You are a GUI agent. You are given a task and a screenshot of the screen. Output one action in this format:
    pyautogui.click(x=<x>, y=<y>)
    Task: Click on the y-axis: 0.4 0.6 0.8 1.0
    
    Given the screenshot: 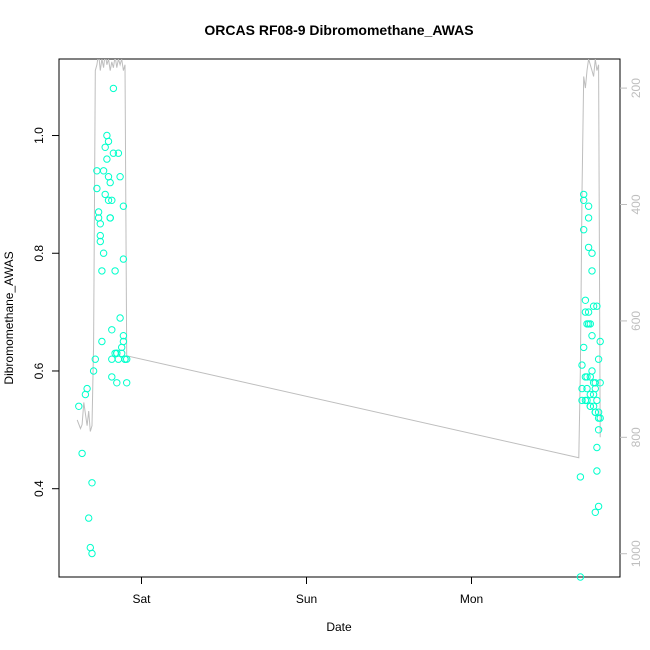 What is the action you would take?
    pyautogui.click(x=45, y=312)
    